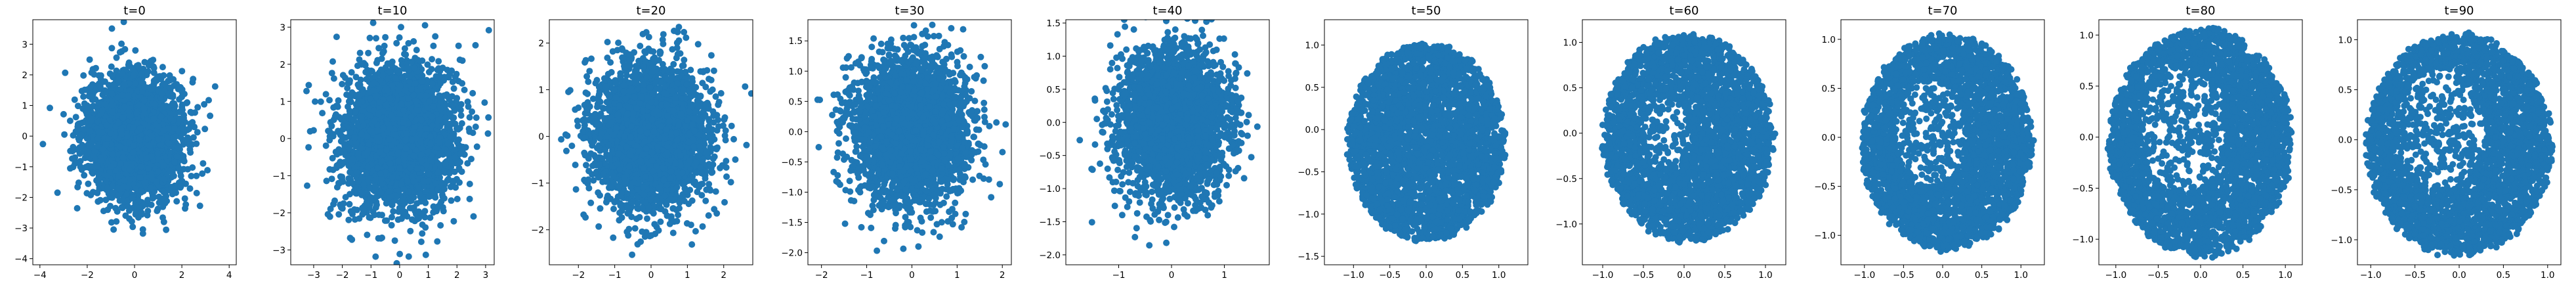  Describe the element at coordinates (21, 198) in the screenshot. I see `y-tick-label: −2` at that location.